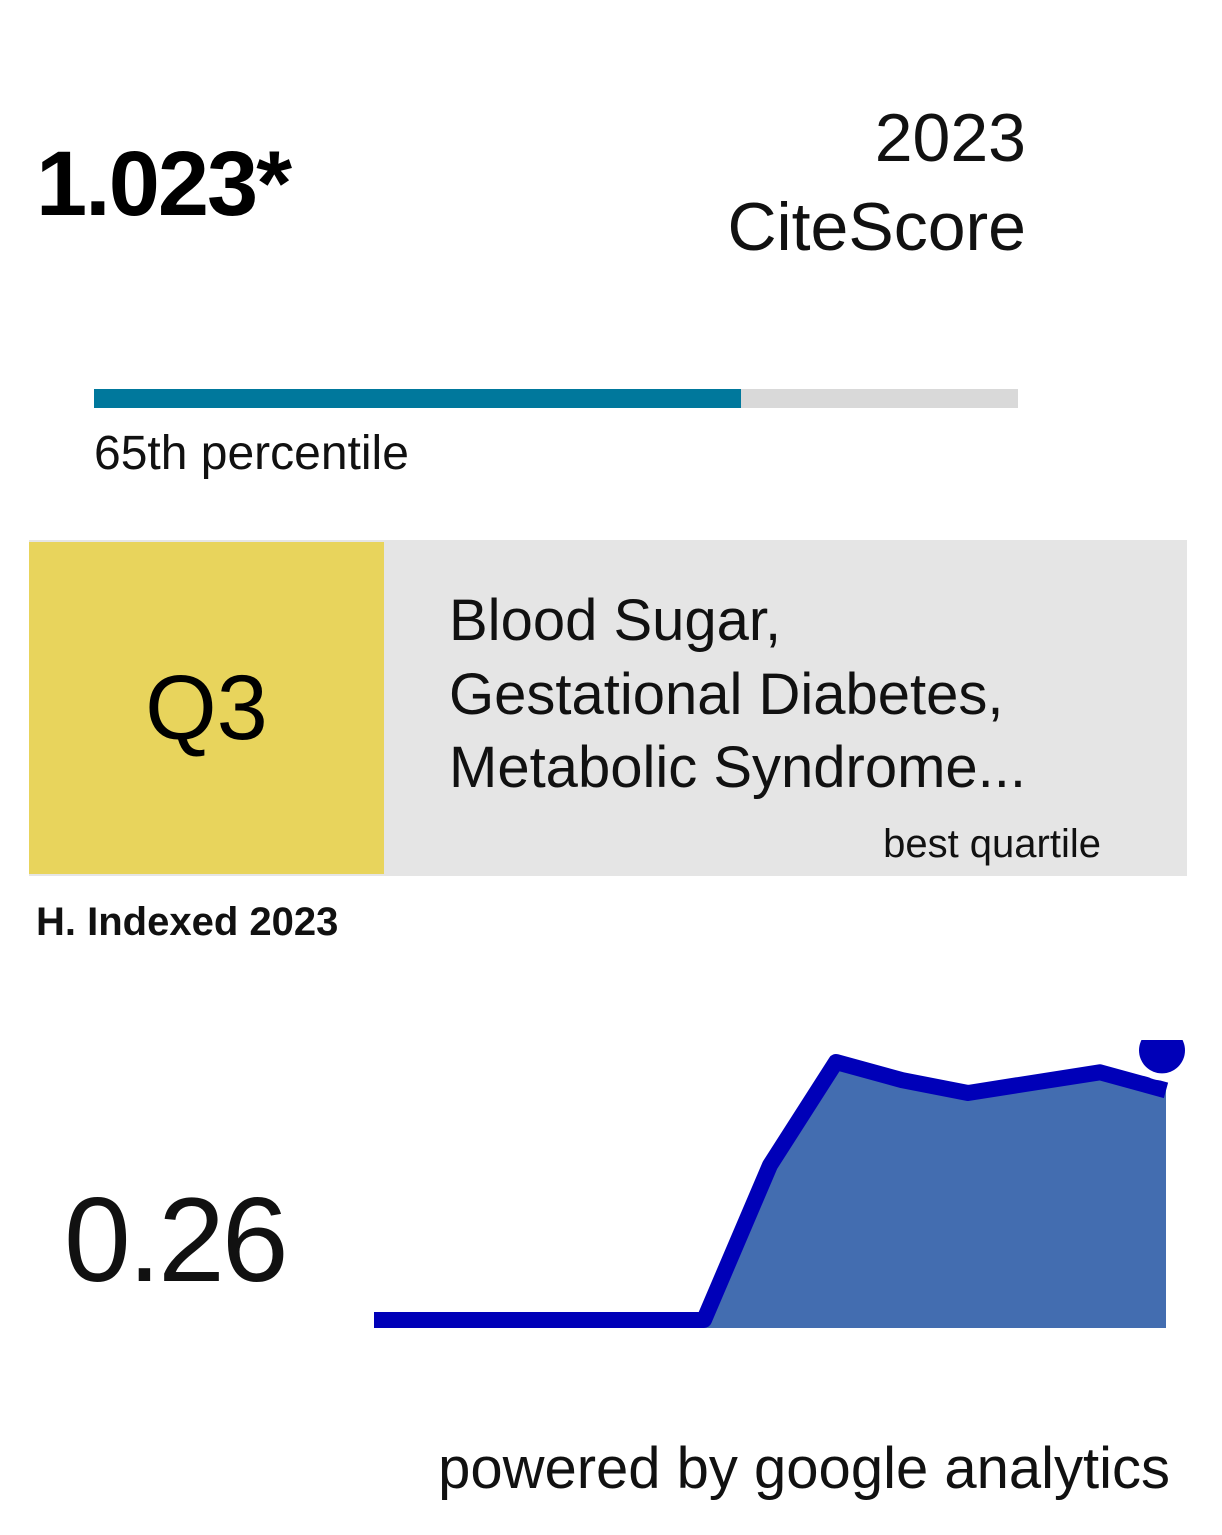  Describe the element at coordinates (176, 1240) in the screenshot. I see `h-index-value: 0.26` at that location.